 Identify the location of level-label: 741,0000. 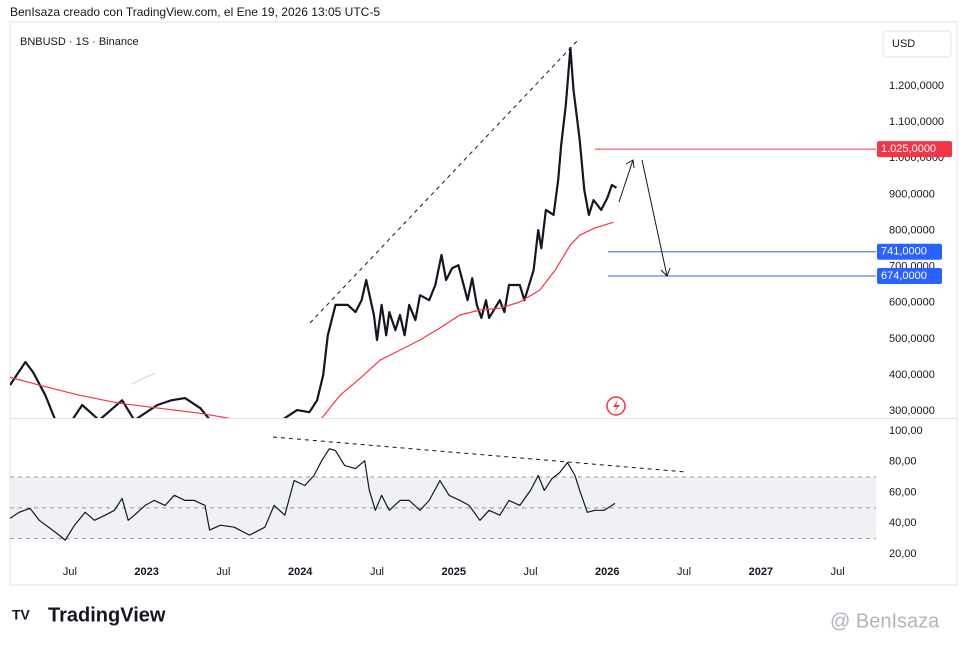
(904, 252).